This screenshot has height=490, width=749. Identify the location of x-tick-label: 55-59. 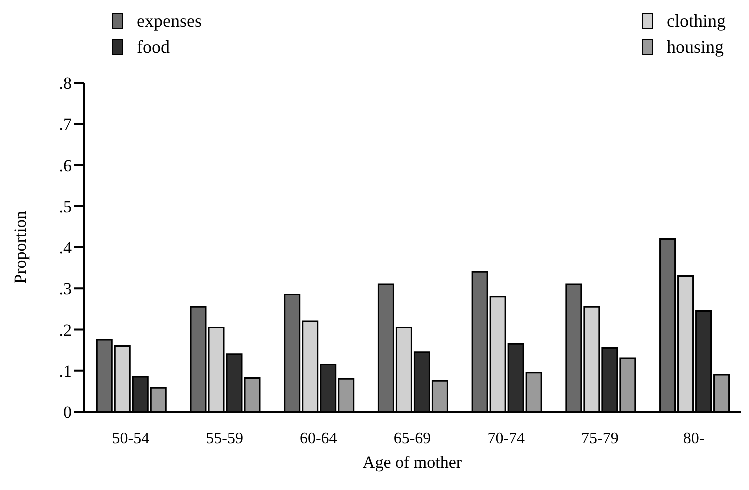
(225, 439).